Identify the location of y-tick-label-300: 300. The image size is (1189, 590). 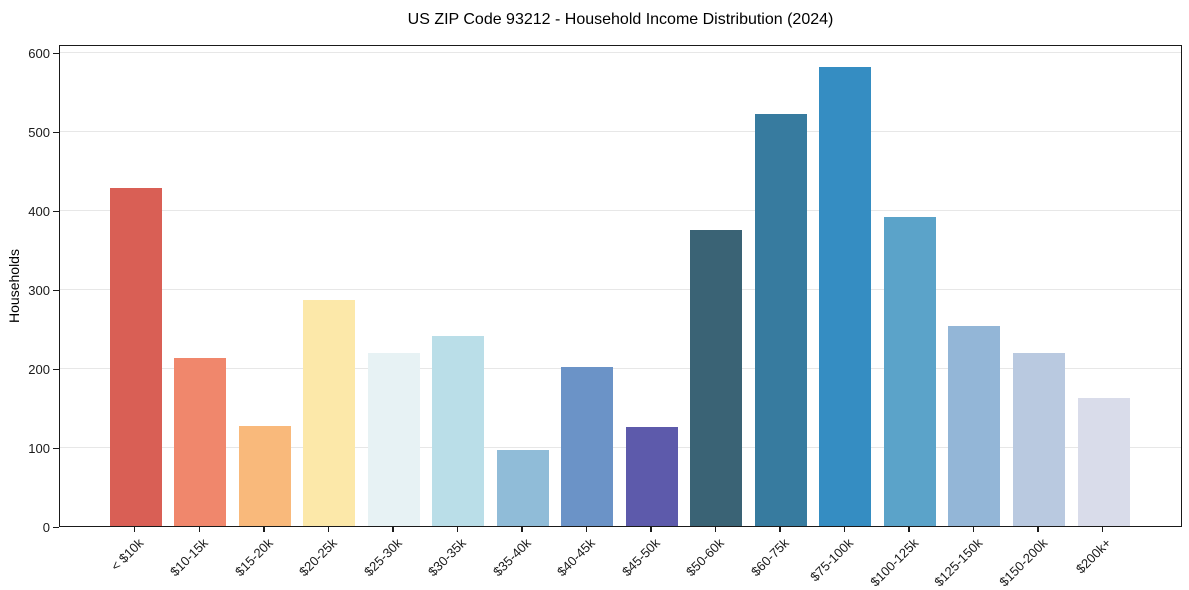
(39, 290).